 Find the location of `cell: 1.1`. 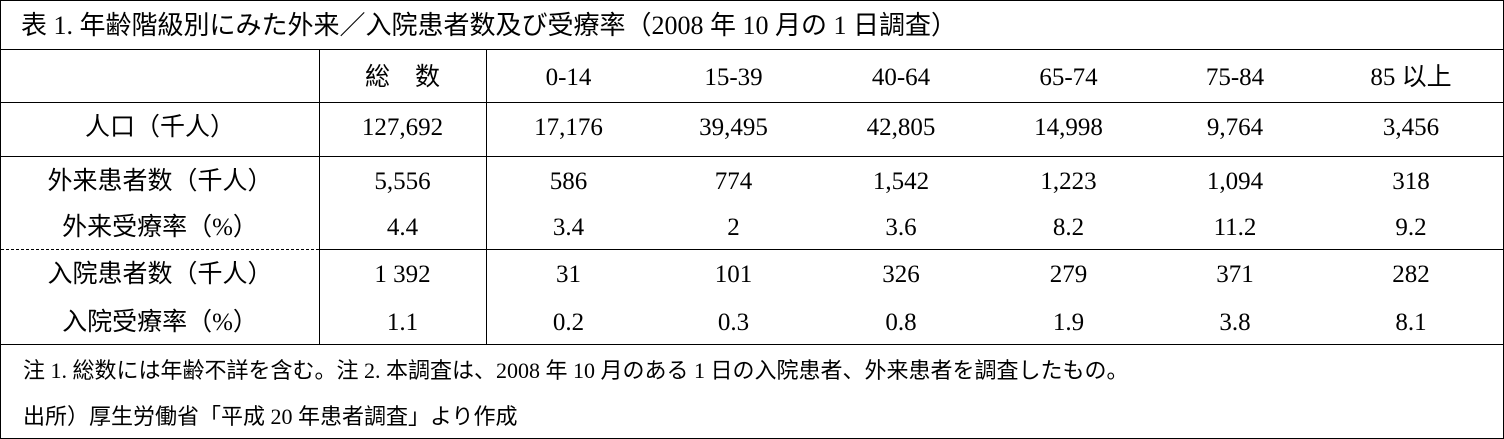

cell: 1.1 is located at coordinates (402, 322).